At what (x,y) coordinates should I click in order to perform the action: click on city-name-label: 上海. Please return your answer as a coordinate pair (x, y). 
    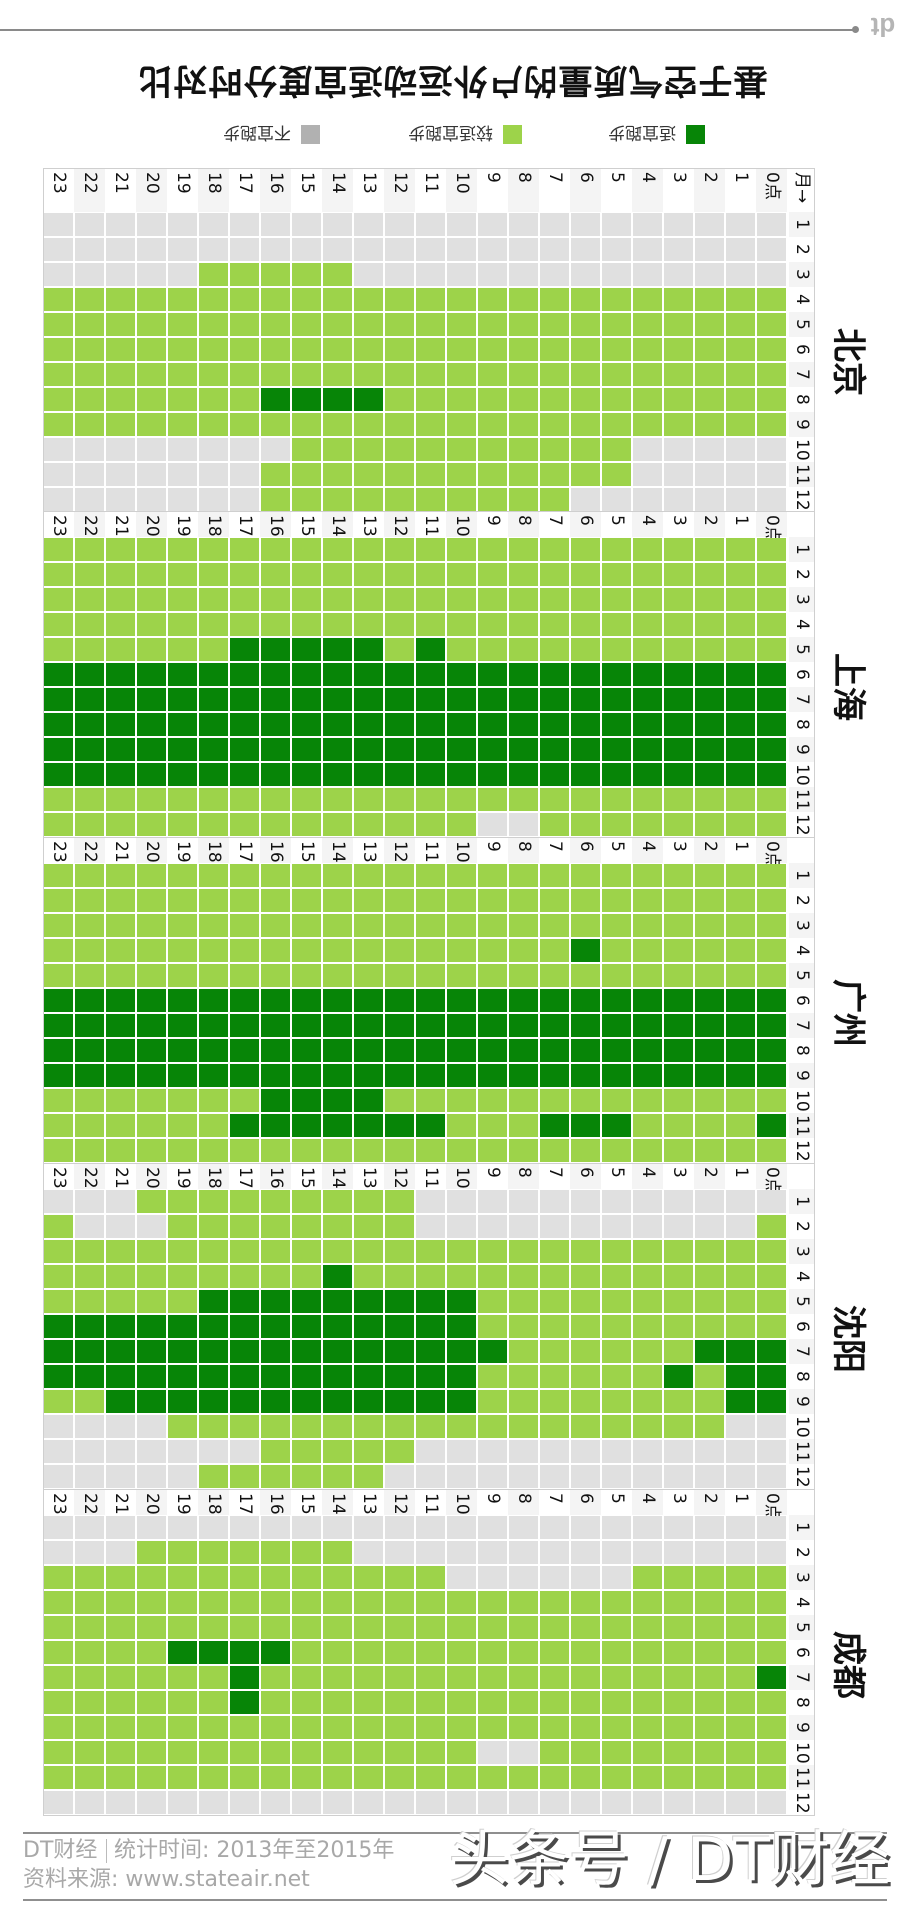
    Looking at the image, I should click on (848, 687).